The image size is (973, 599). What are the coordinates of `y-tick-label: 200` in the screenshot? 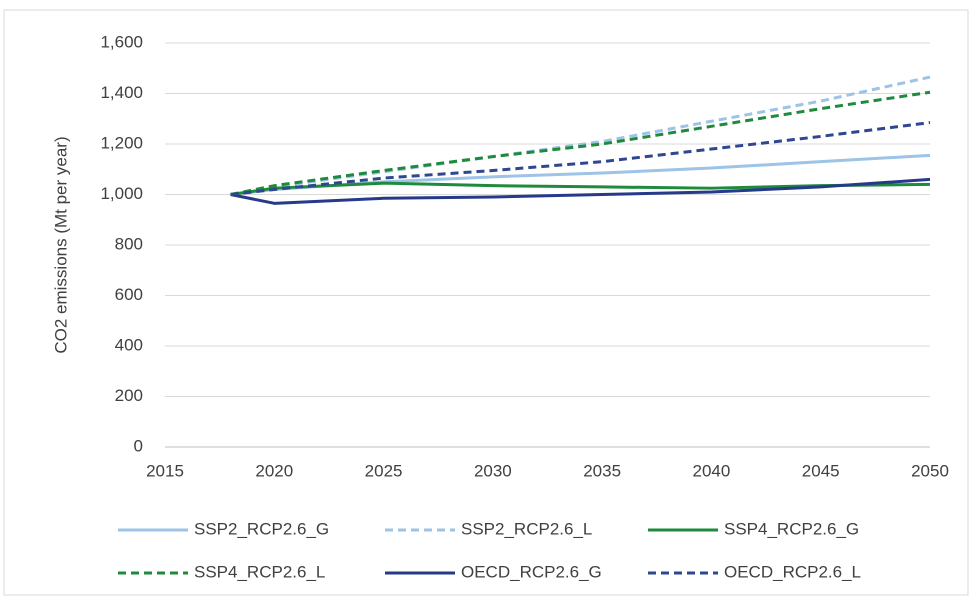 It's located at (129, 395).